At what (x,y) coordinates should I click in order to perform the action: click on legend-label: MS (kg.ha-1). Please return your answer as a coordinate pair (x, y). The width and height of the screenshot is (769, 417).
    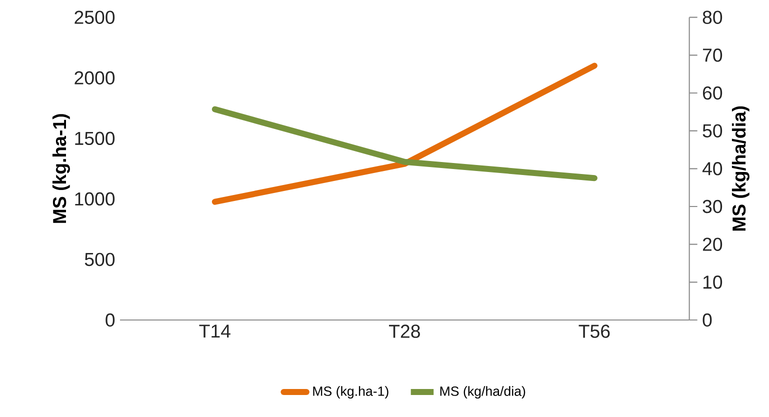
    Looking at the image, I should click on (350, 392).